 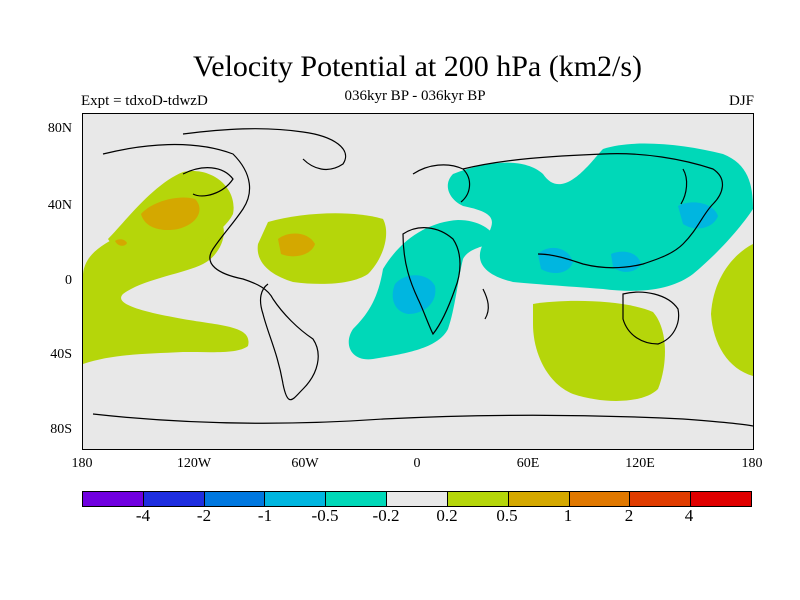 What do you see at coordinates (629, 515) in the screenshot?
I see `colorbar-label: 2` at bounding box center [629, 515].